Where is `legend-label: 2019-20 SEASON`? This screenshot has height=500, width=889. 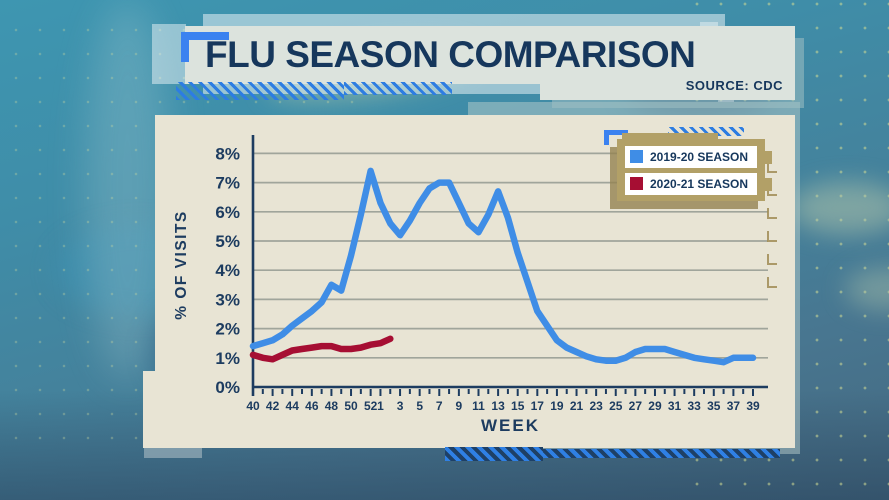
legend-label: 2019-20 SEASON is located at coordinates (699, 156).